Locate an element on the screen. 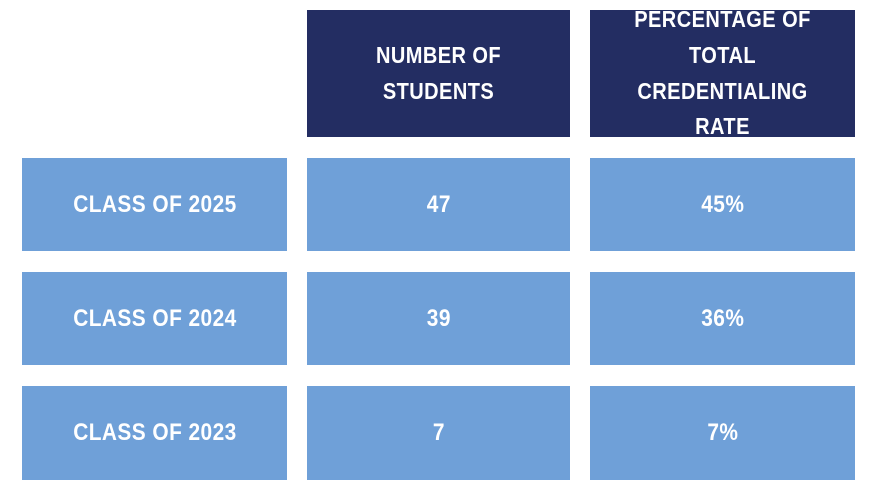 This screenshot has width=872, height=502. column-header-credentialing-rate: PERCENTAGE OF TOTAL CREDENTIALING RATE is located at coordinates (722, 72).